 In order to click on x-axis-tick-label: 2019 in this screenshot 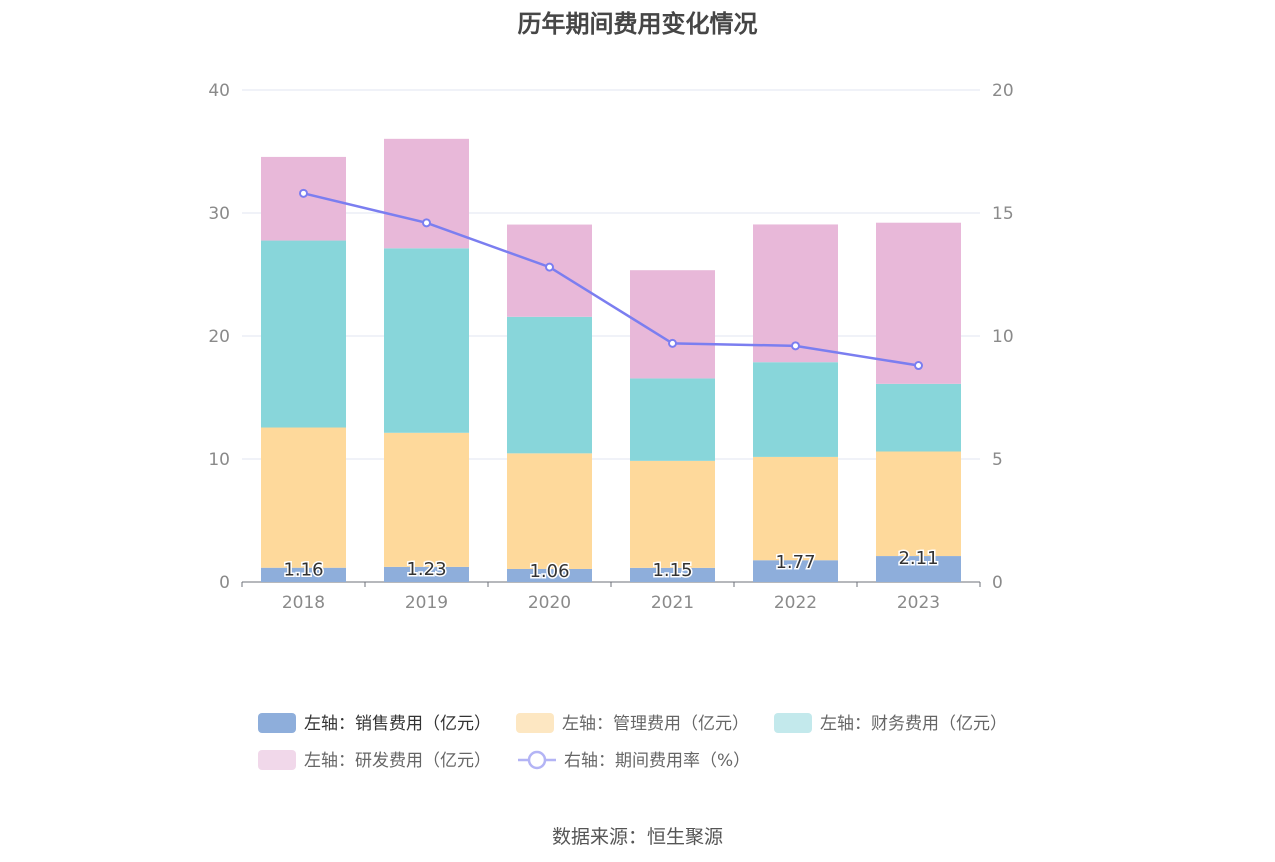, I will do `click(426, 603)`.